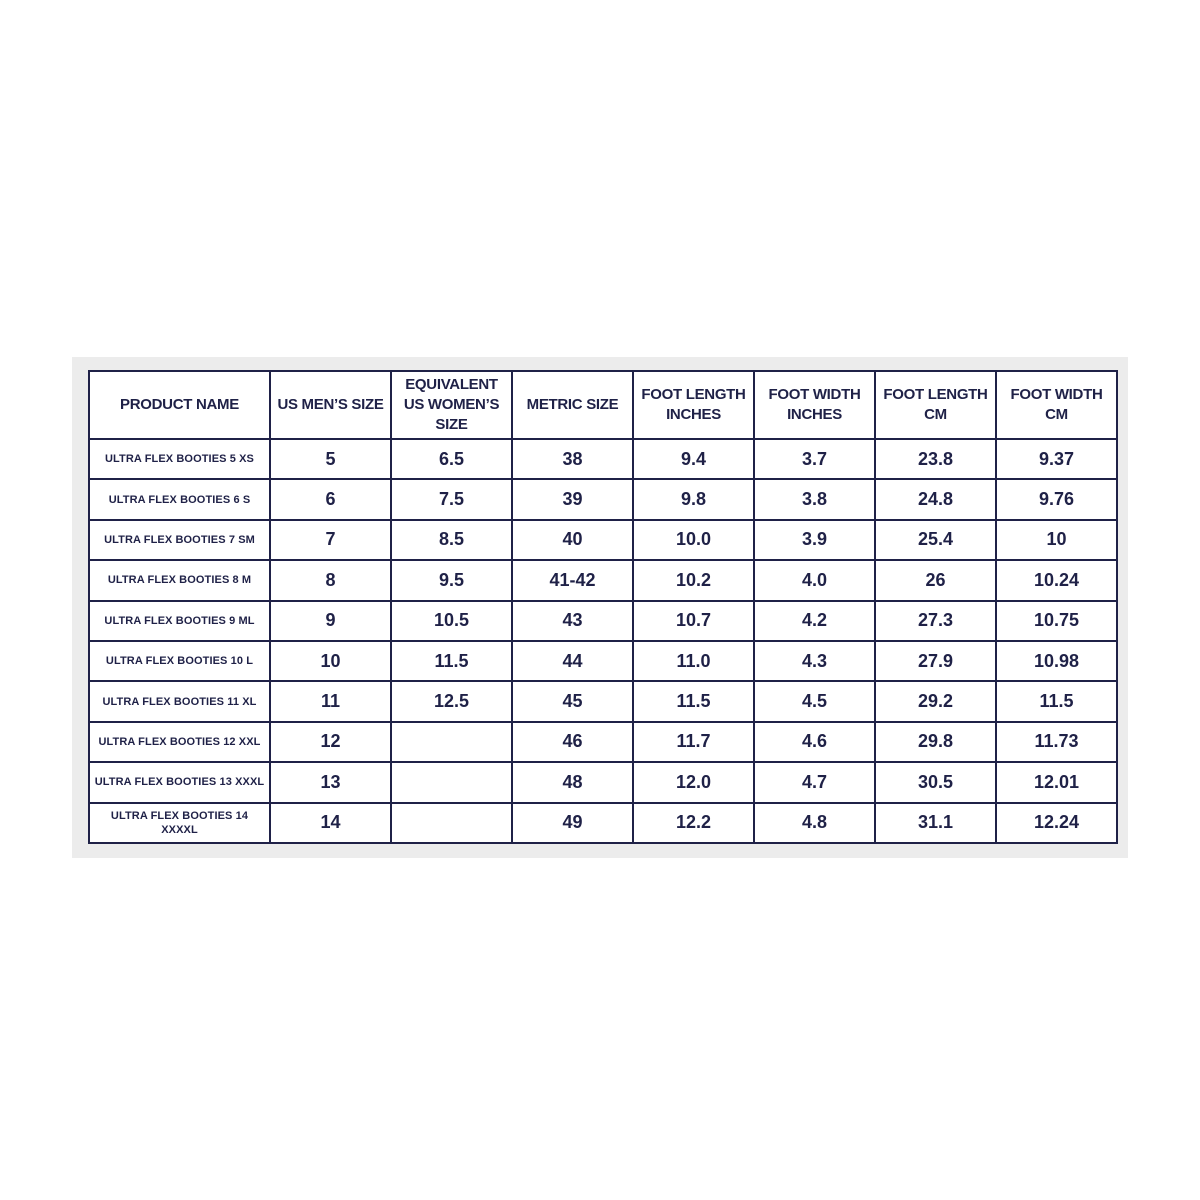  Describe the element at coordinates (935, 782) in the screenshot. I see `cell: 30.5` at that location.